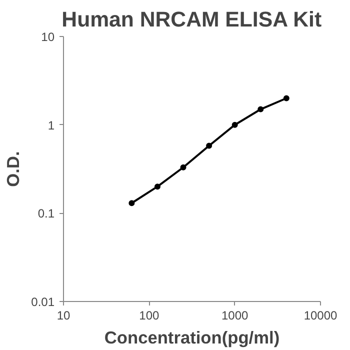  What do you see at coordinates (192, 338) in the screenshot?
I see `x-axis-title: Concentration(pg/ml)` at bounding box center [192, 338].